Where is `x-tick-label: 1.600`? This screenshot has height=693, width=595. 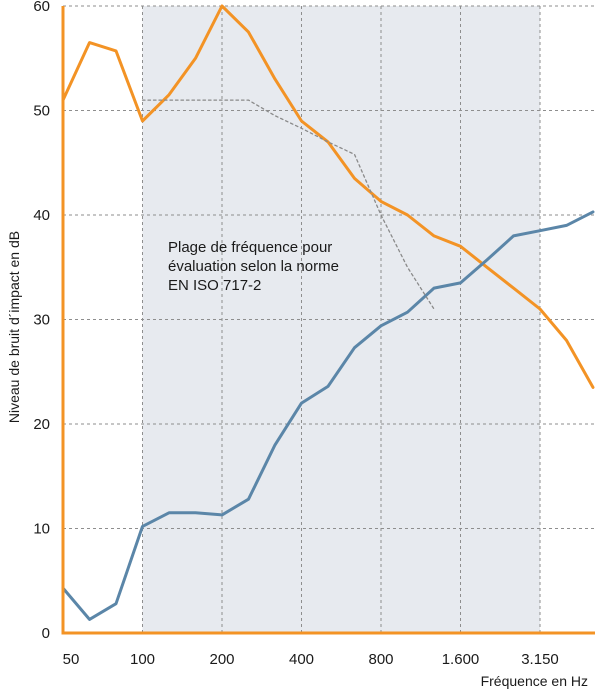
x-tick-label: 1.600 is located at coordinates (461, 659).